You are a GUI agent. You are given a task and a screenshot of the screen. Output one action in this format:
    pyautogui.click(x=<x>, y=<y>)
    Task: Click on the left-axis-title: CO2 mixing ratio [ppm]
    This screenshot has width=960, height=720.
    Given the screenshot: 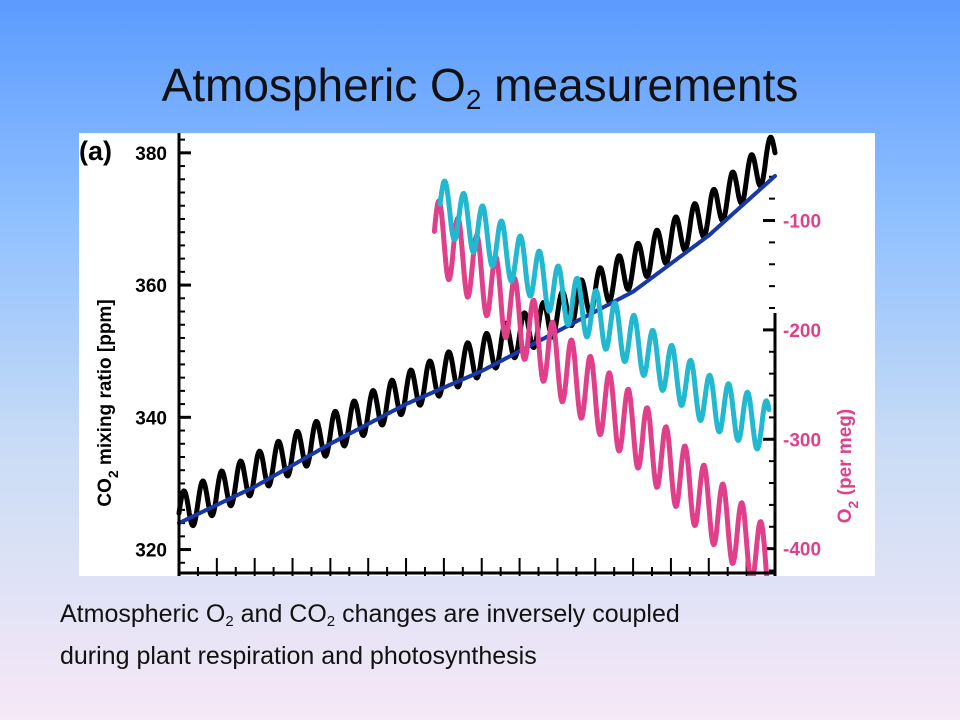 What is the action you would take?
    pyautogui.click(x=108, y=402)
    